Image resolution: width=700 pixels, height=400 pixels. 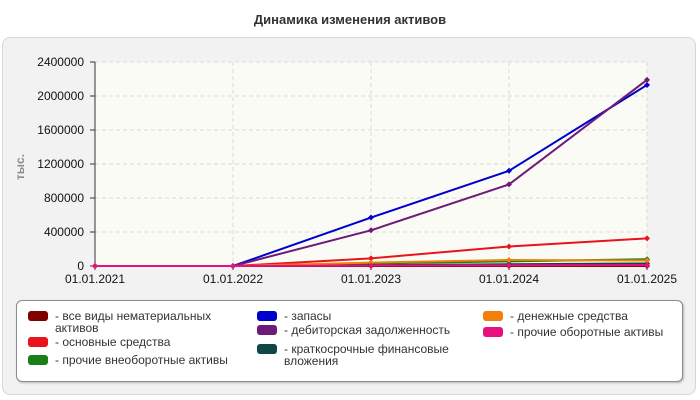 I want to click on y-tick-label: 1200000, so click(x=60, y=164).